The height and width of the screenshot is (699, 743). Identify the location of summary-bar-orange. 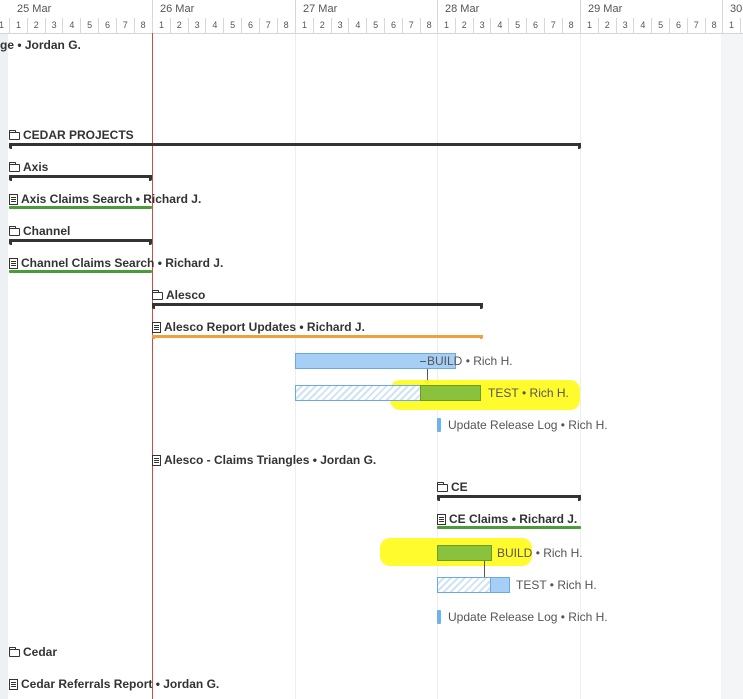
(317, 337).